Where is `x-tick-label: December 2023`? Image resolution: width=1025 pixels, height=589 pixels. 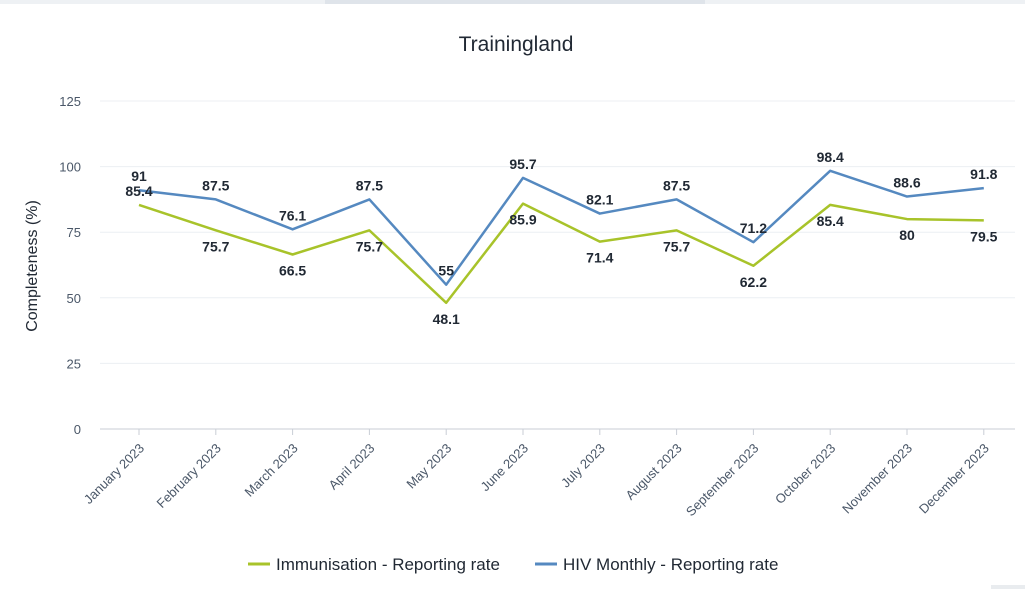
x-tick-label: December 2023 is located at coordinates (954, 479).